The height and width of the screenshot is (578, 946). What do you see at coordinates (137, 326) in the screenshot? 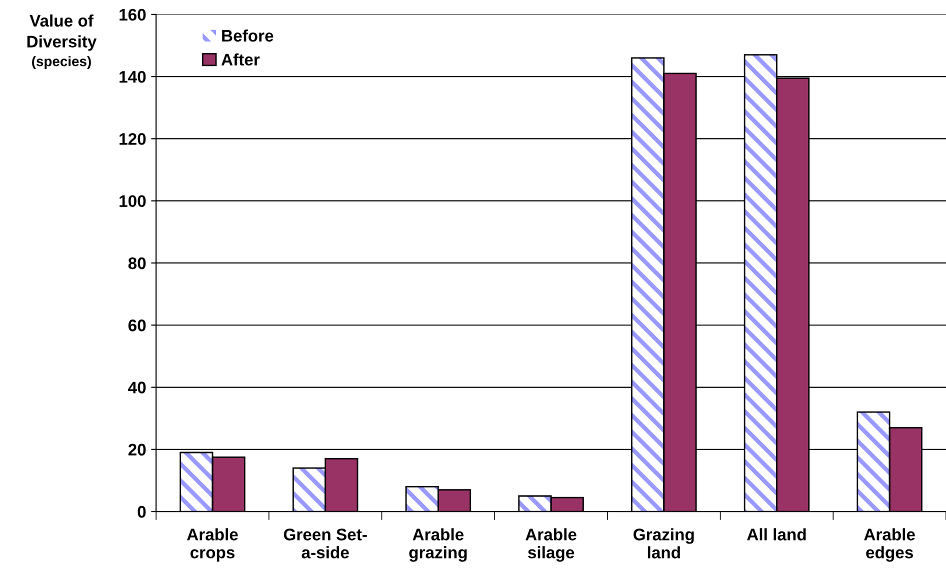
I see `y-tick-label: 60` at bounding box center [137, 326].